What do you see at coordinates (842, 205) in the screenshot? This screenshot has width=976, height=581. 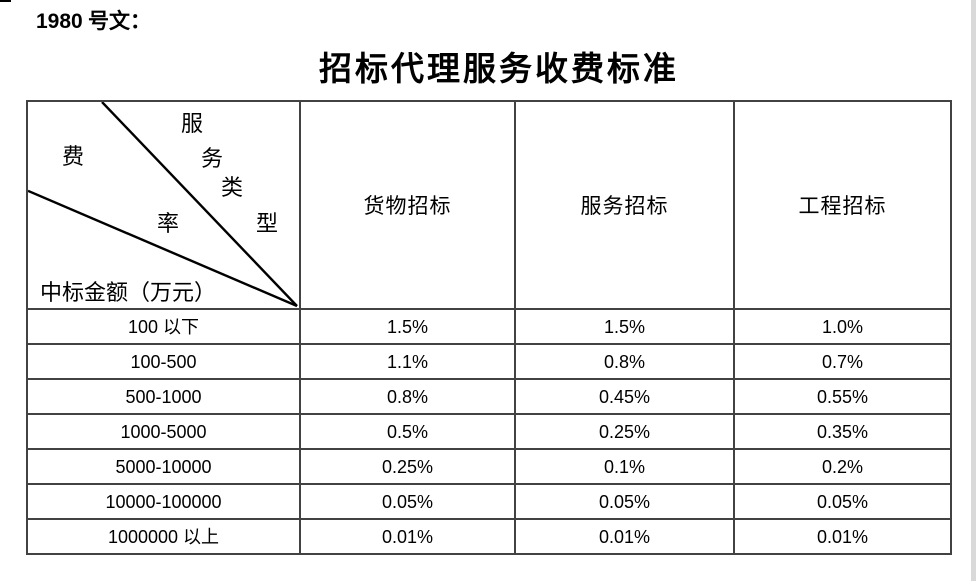 I see `column-header-project-bidding: 工程招标` at bounding box center [842, 205].